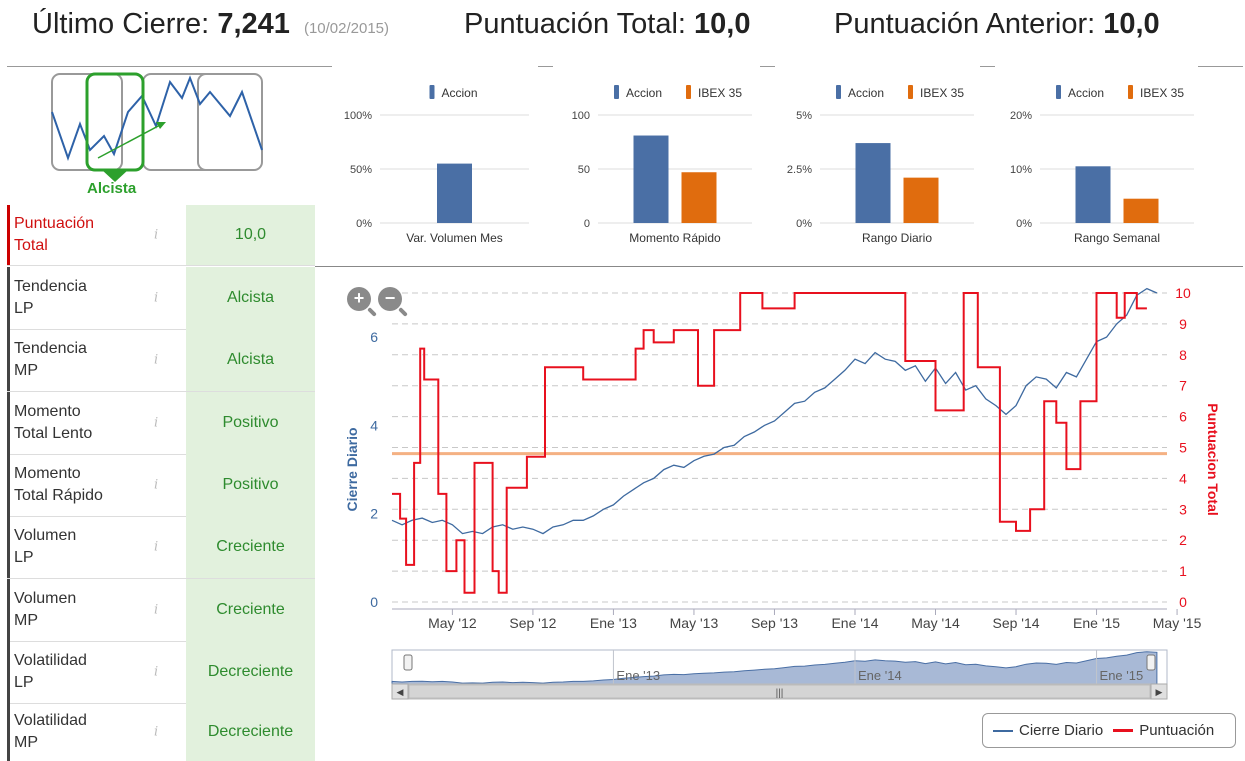 Image resolution: width=1245 pixels, height=761 pixels. Describe the element at coordinates (45, 598) in the screenshot. I see `score-label-line1: Volumen` at that location.